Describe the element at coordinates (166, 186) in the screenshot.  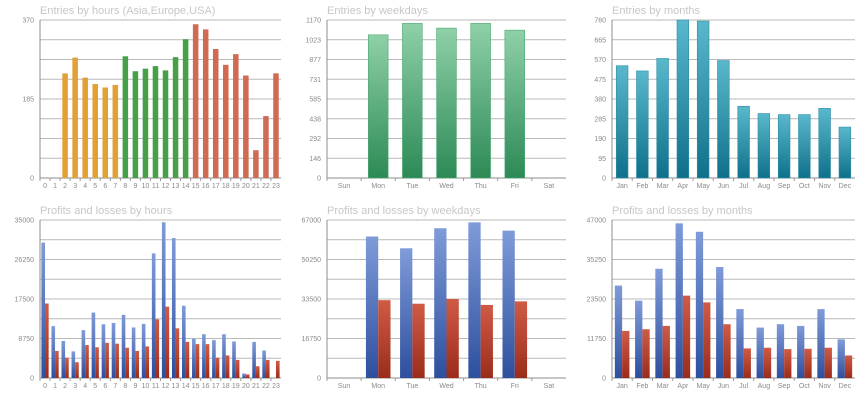
I see `x-tick-label: 12` at that location.